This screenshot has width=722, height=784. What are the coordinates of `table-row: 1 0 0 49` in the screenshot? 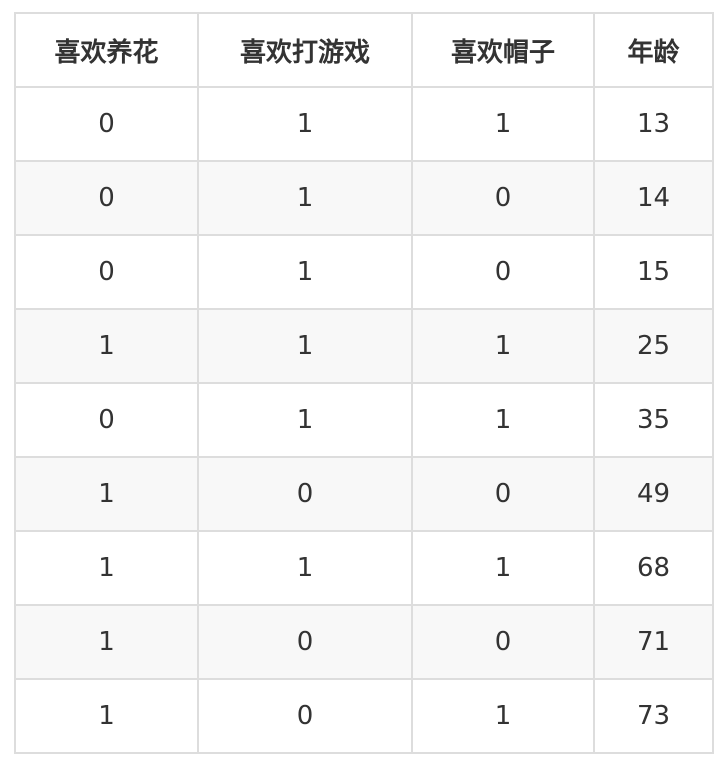 It's located at (364, 494).